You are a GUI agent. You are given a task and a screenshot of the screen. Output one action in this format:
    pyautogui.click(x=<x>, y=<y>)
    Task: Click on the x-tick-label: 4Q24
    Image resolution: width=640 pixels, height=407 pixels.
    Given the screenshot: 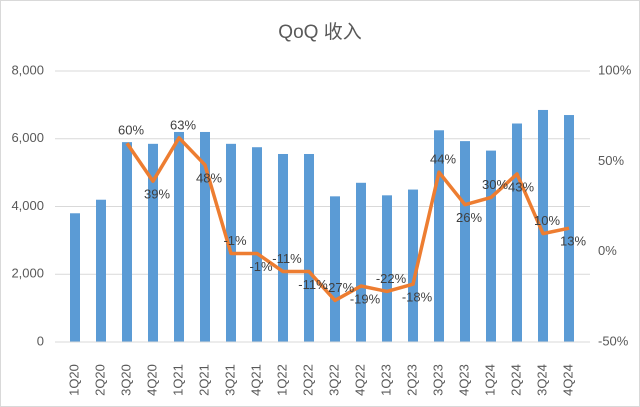 What is the action you would take?
    pyautogui.click(x=567, y=380)
    